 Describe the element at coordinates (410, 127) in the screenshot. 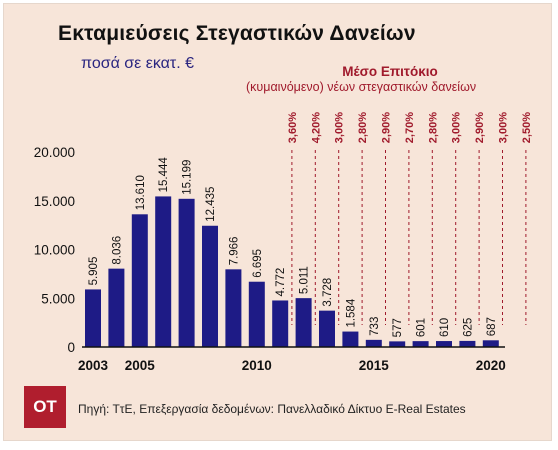

I see `rate-label: 2,70%` at that location.